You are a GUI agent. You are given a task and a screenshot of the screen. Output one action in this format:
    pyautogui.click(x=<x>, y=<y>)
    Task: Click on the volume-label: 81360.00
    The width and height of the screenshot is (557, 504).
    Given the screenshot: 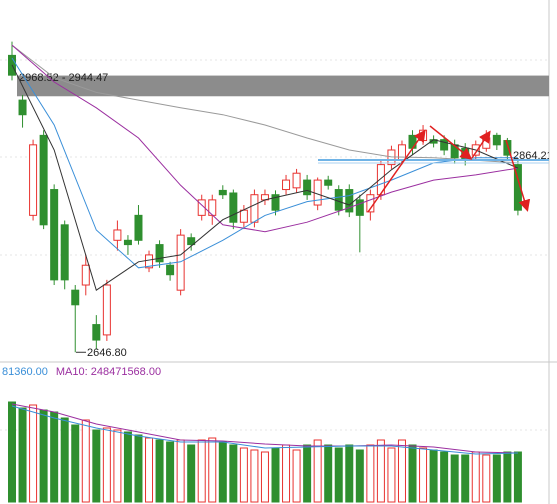 What is the action you would take?
    pyautogui.click(x=25, y=372)
    